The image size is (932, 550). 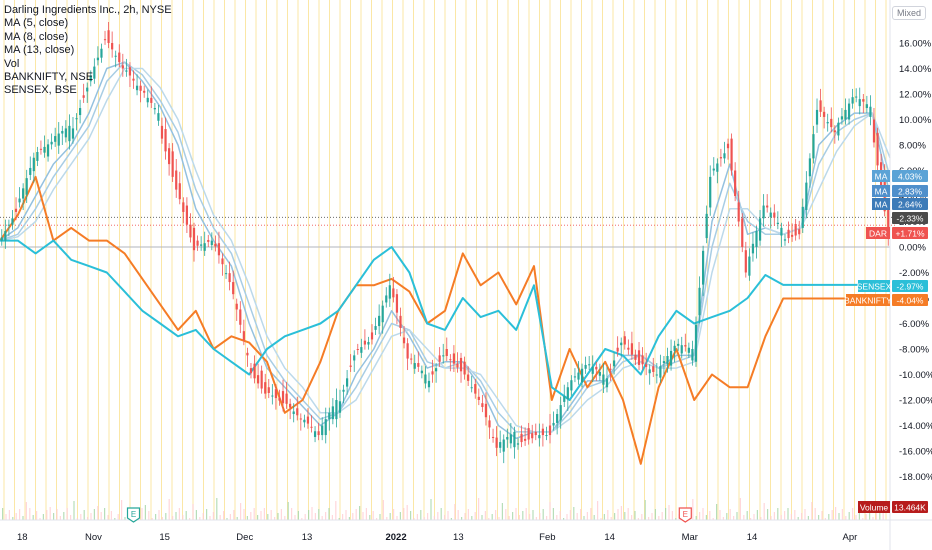 What do you see at coordinates (39, 50) in the screenshot?
I see `legend-ma13: MA (13, close)` at bounding box center [39, 50].